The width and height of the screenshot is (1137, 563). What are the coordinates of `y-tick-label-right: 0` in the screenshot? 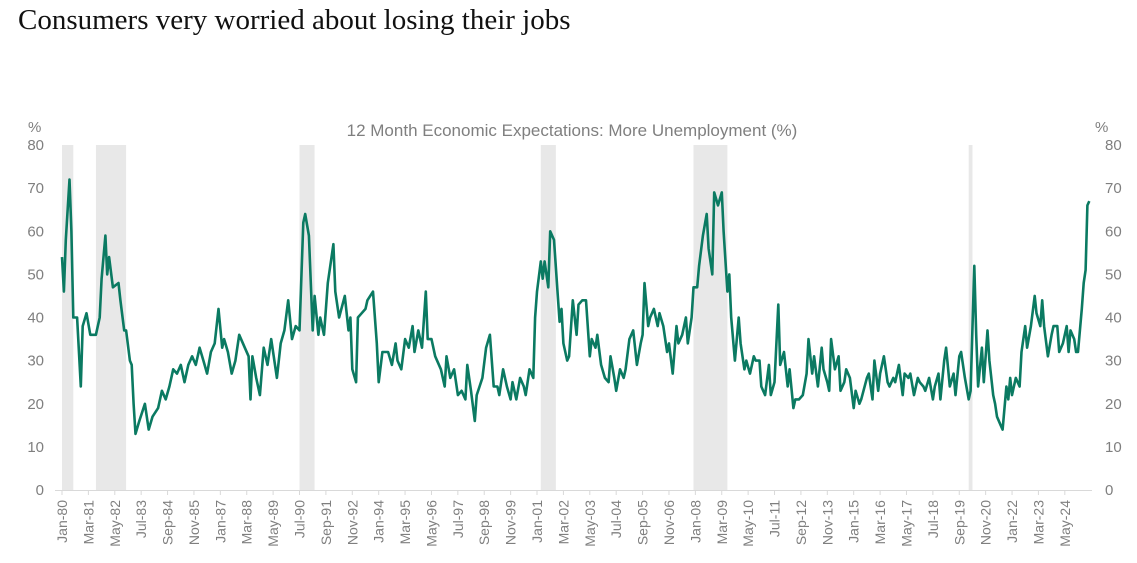 It's located at (1109, 490).